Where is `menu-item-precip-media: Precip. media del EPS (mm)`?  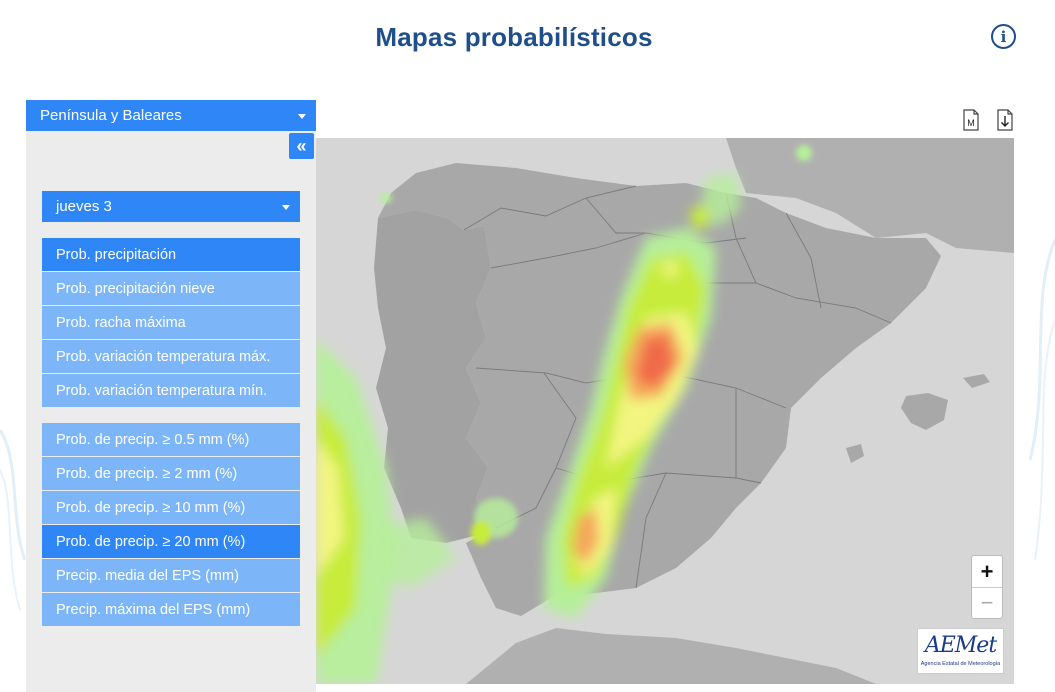
menu-item-precip-media: Precip. media del EPS (mm) is located at coordinates (171, 575).